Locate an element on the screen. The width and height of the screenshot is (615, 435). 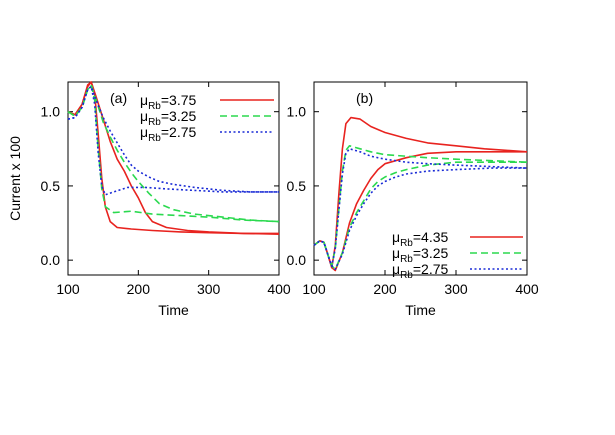
panel-b-tag: (b) is located at coordinates (364, 98).